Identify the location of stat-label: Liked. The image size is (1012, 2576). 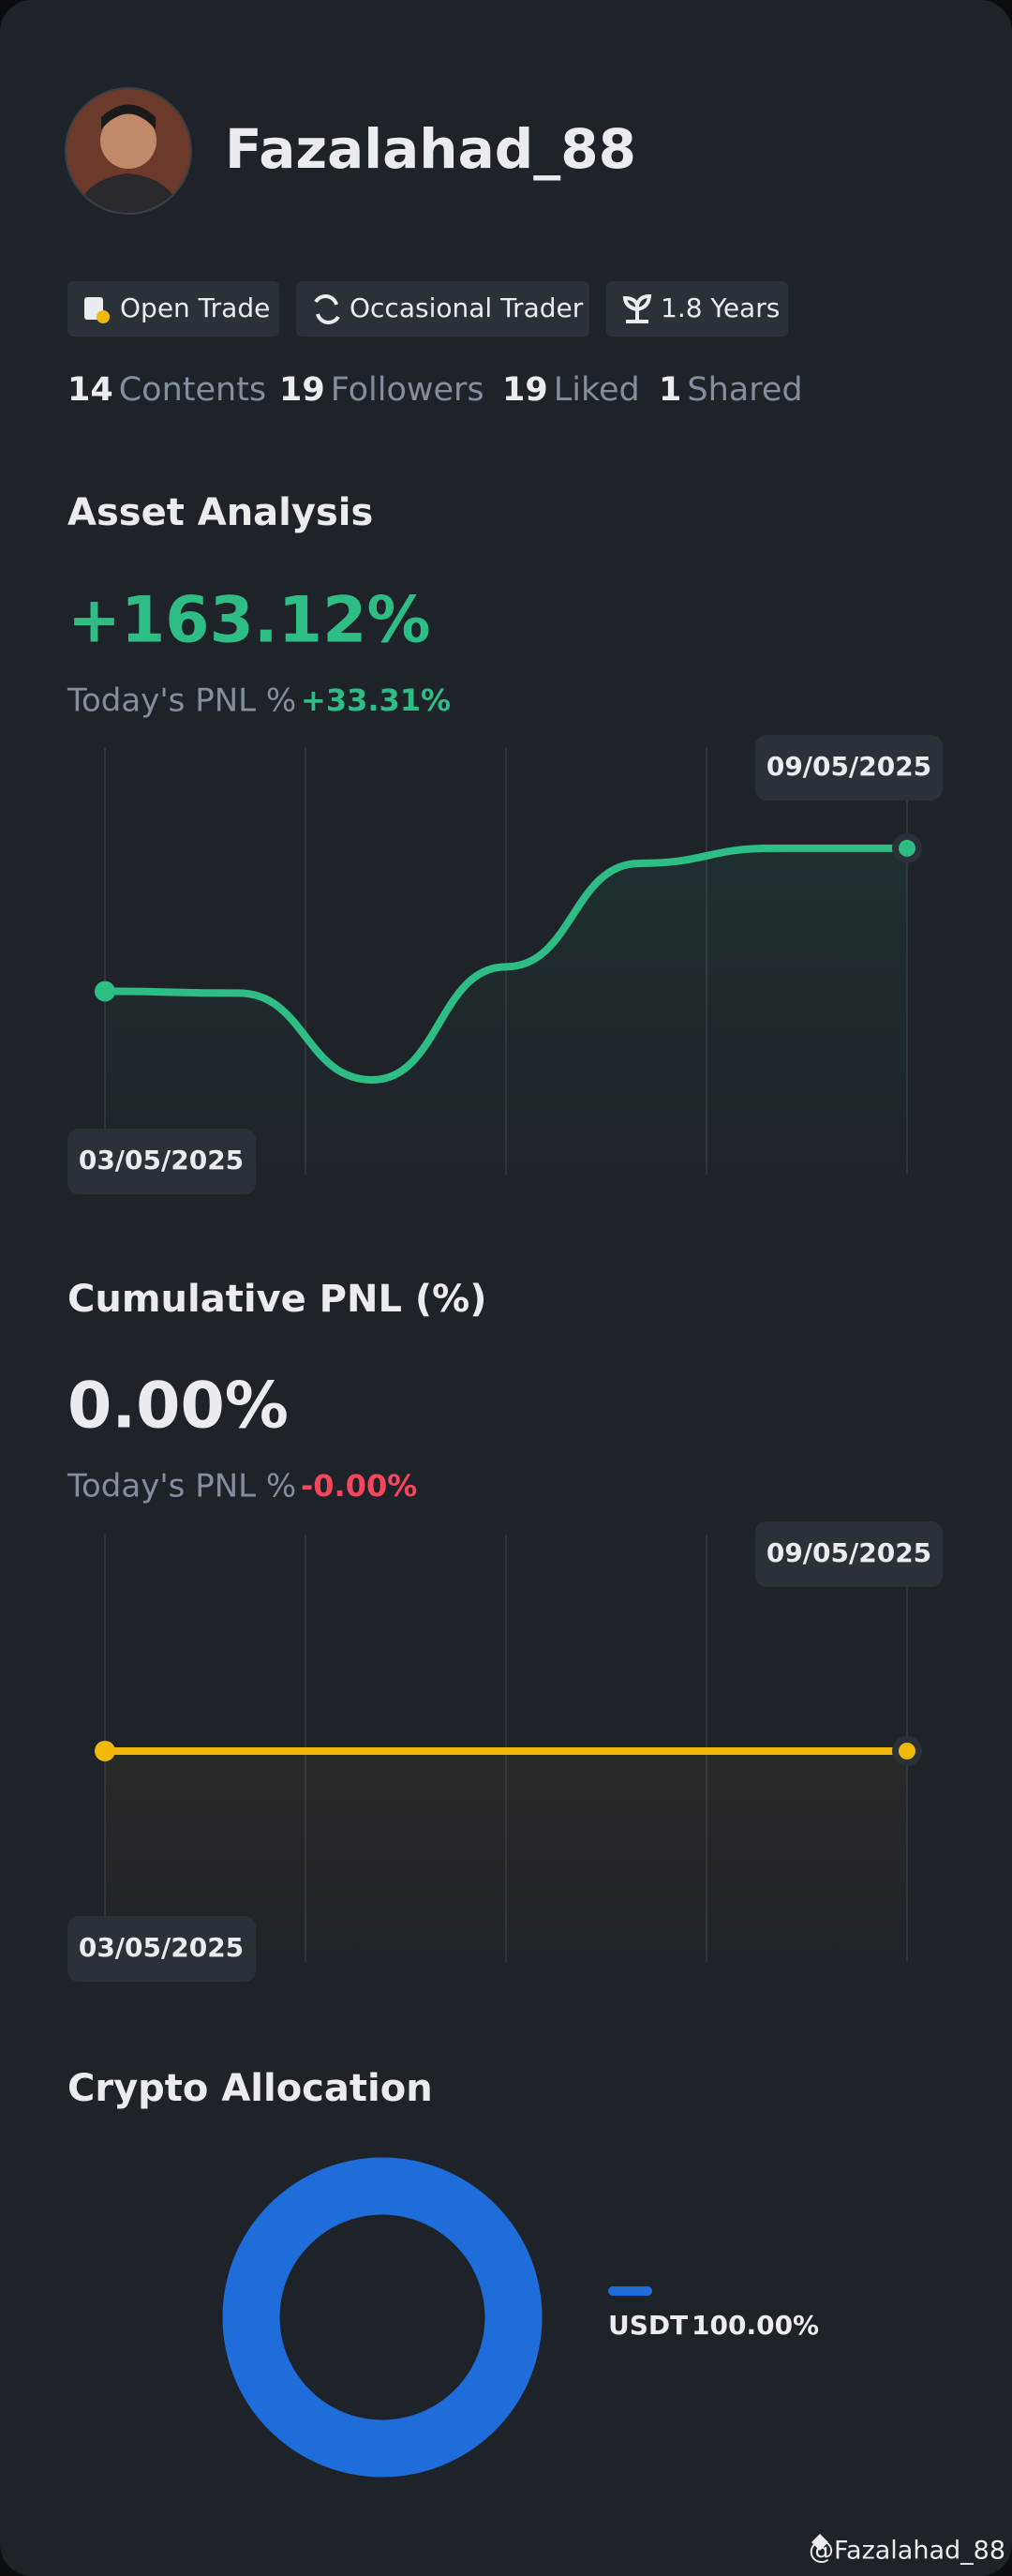
(597, 390).